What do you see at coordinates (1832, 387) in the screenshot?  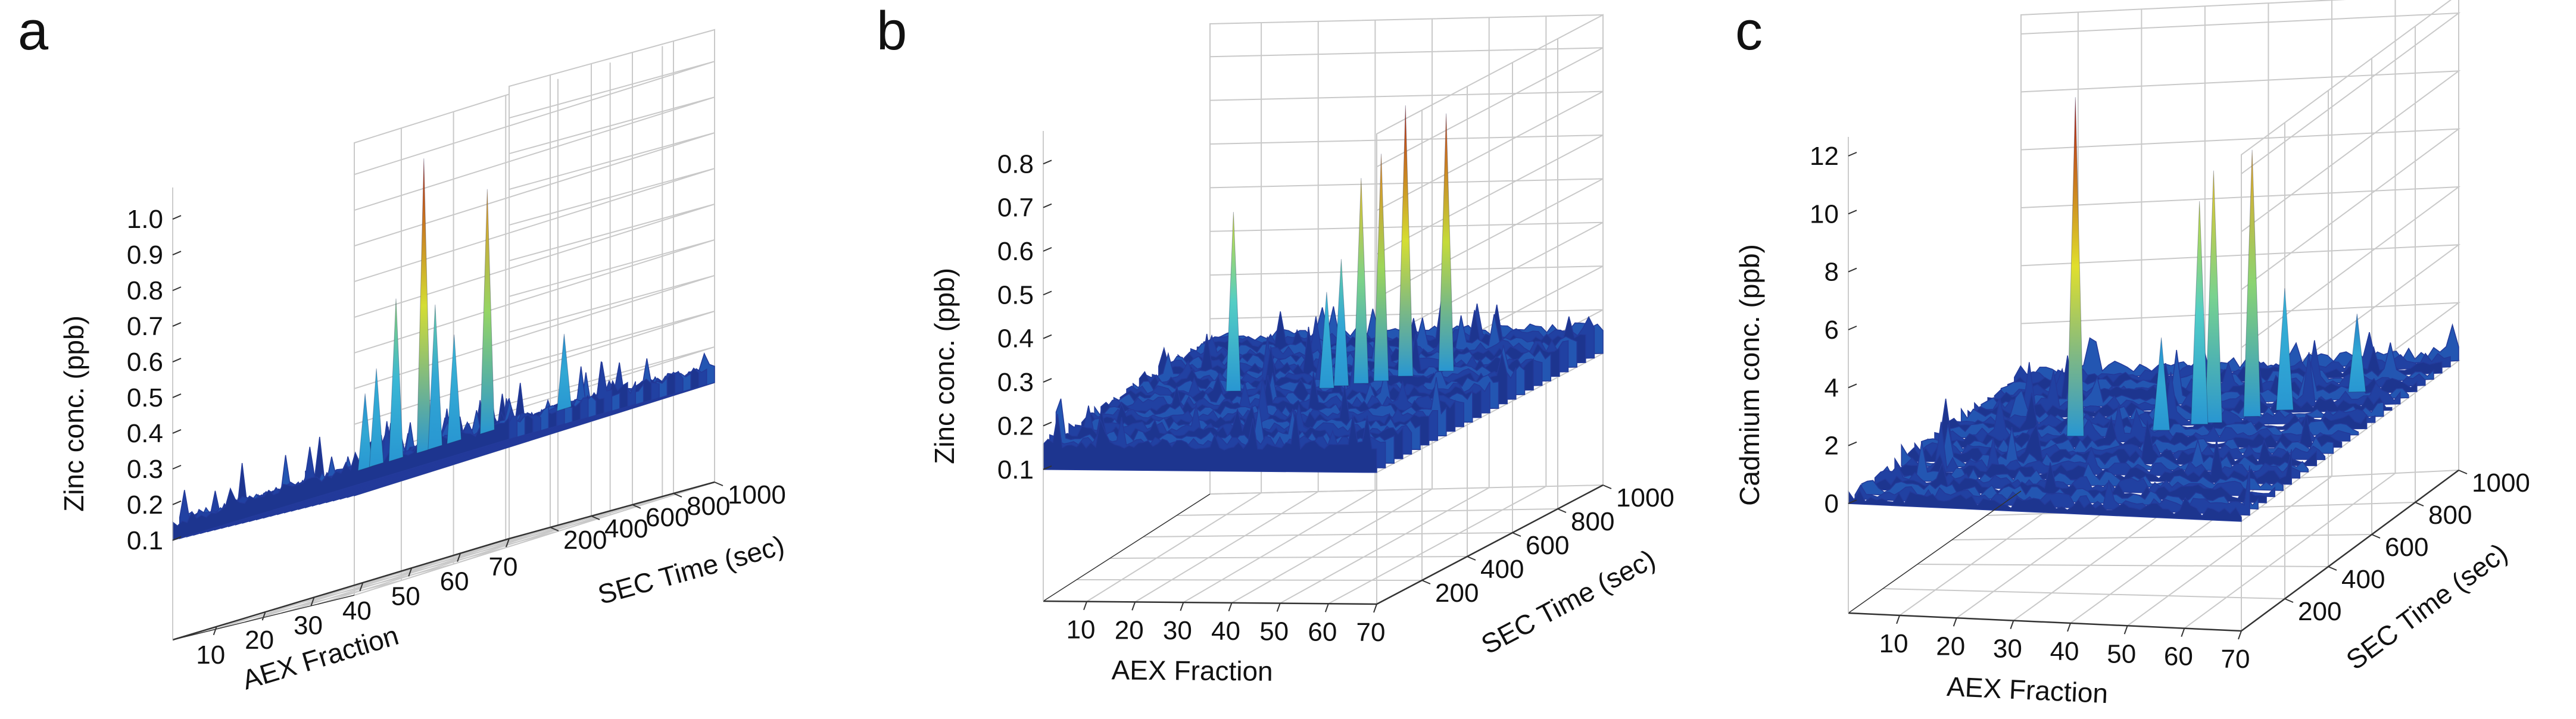 I see `z-tick-label: 4` at bounding box center [1832, 387].